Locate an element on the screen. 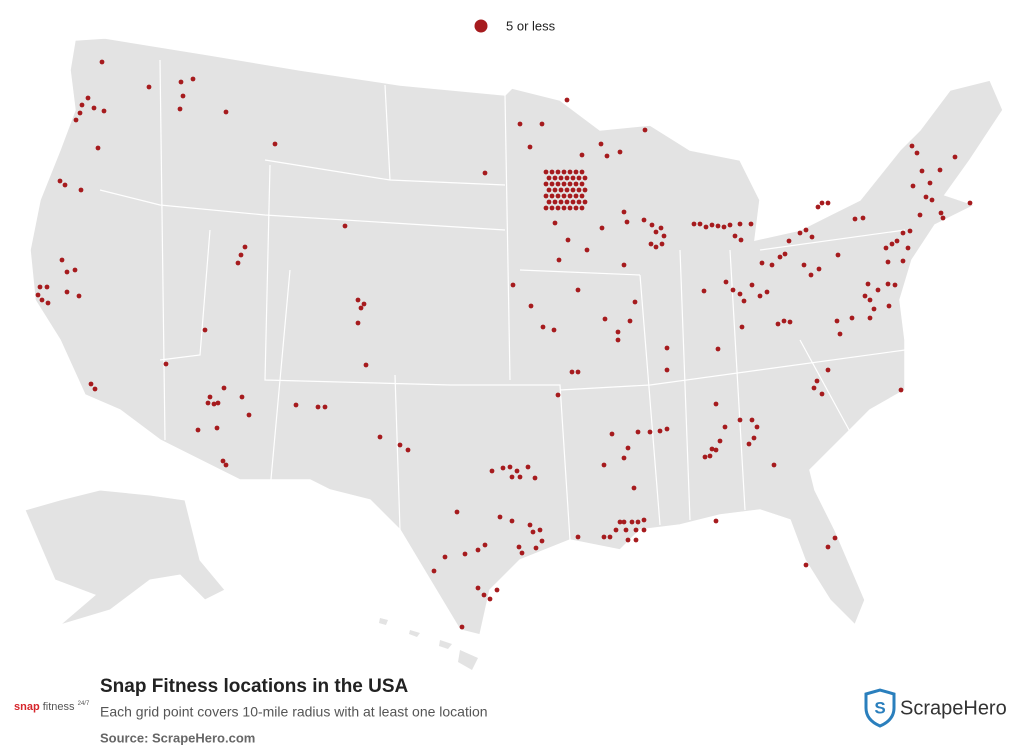 This screenshot has height=754, width=1024. brand-logo: snap fitness 24/7 is located at coordinates (52, 707).